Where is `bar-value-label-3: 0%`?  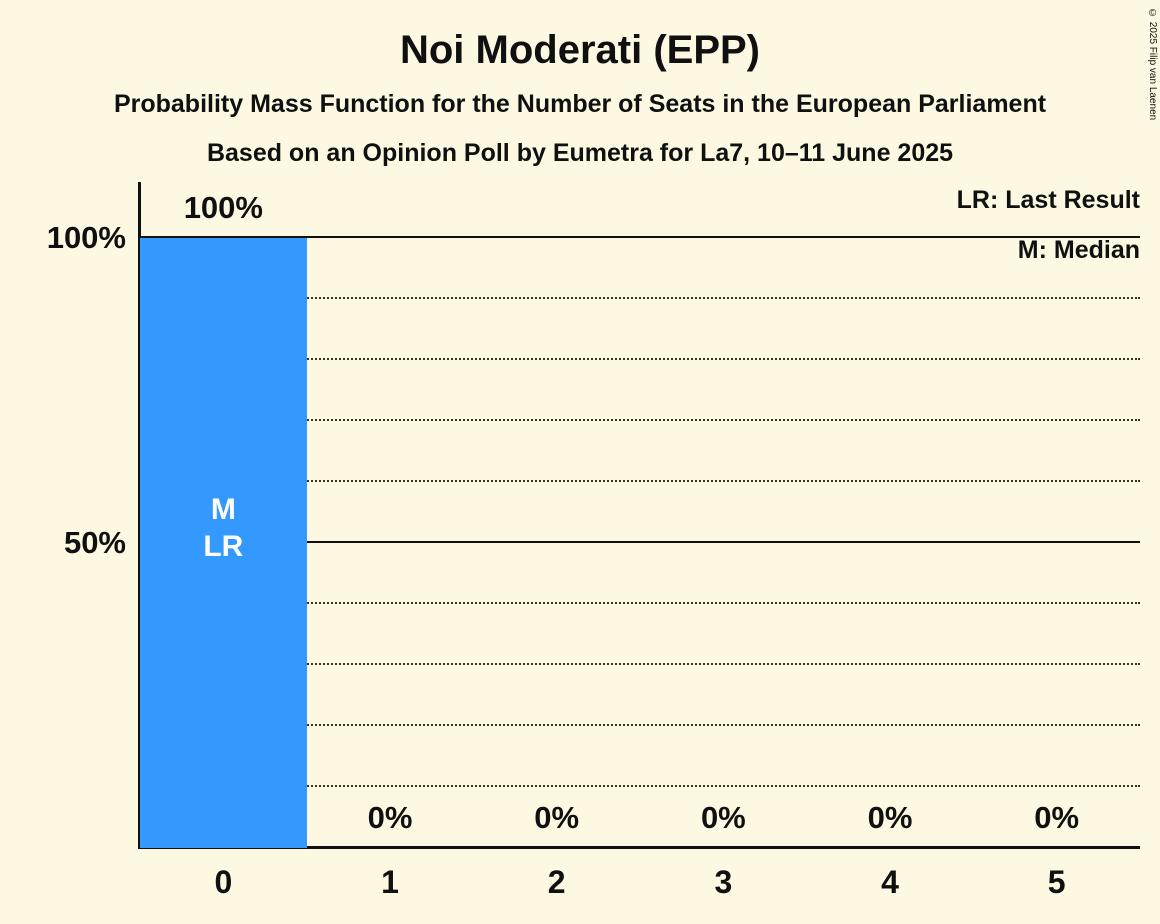
bar-value-label-3: 0% is located at coordinates (723, 817).